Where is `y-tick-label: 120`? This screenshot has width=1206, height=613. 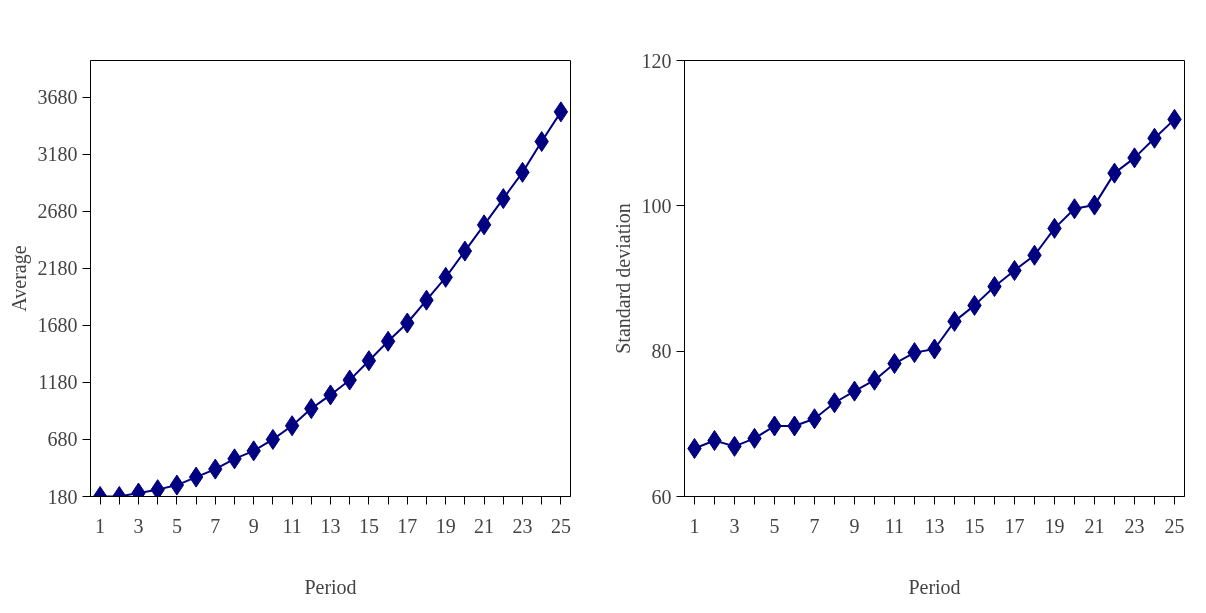 y-tick-label: 120 is located at coordinates (656, 60).